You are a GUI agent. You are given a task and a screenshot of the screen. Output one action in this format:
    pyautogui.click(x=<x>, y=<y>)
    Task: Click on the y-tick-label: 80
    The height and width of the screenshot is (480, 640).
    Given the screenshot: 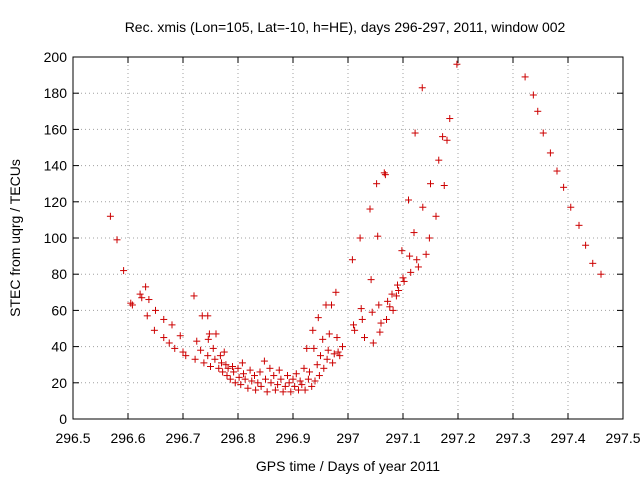 What is the action you would take?
    pyautogui.click(x=59, y=274)
    